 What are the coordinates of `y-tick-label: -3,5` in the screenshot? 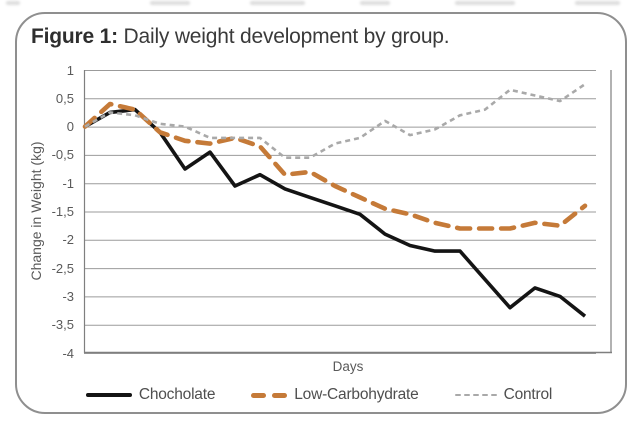 It's located at (62, 325).